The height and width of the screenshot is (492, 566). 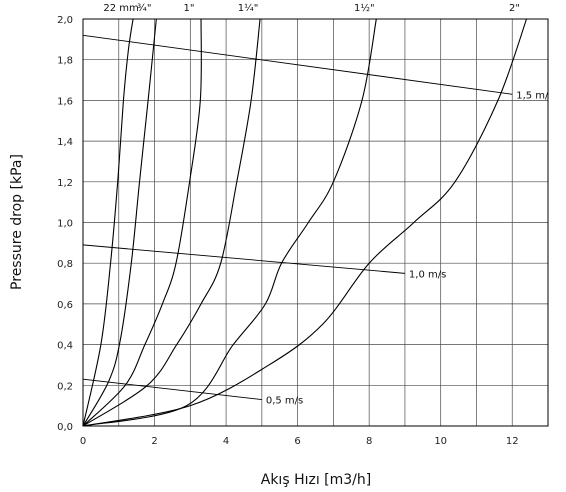 What do you see at coordinates (65, 264) in the screenshot?
I see `y-tick-label: 0,8` at bounding box center [65, 264].